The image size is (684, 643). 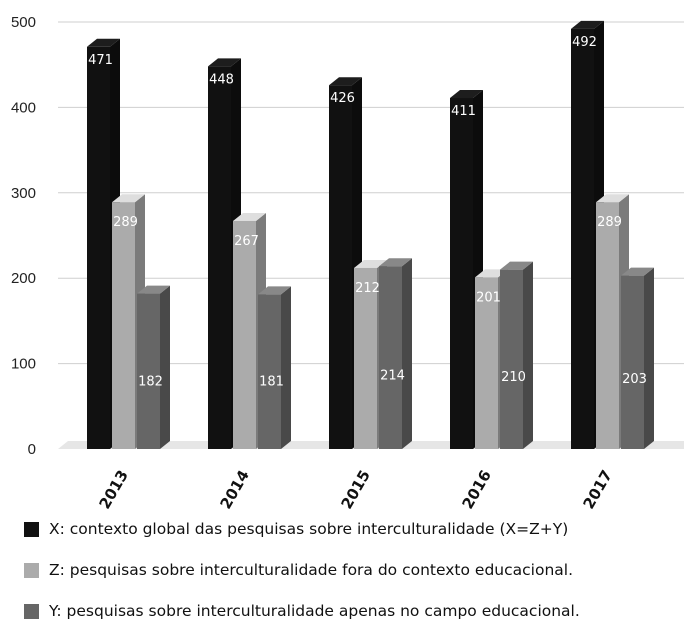 What do you see at coordinates (23, 22) in the screenshot?
I see `y-tick-label: 500` at bounding box center [23, 22].